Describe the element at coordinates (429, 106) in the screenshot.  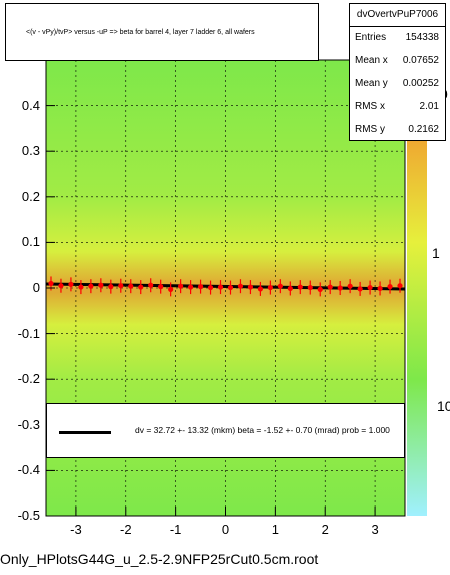
I see `stats-value: 2.01` at that location.